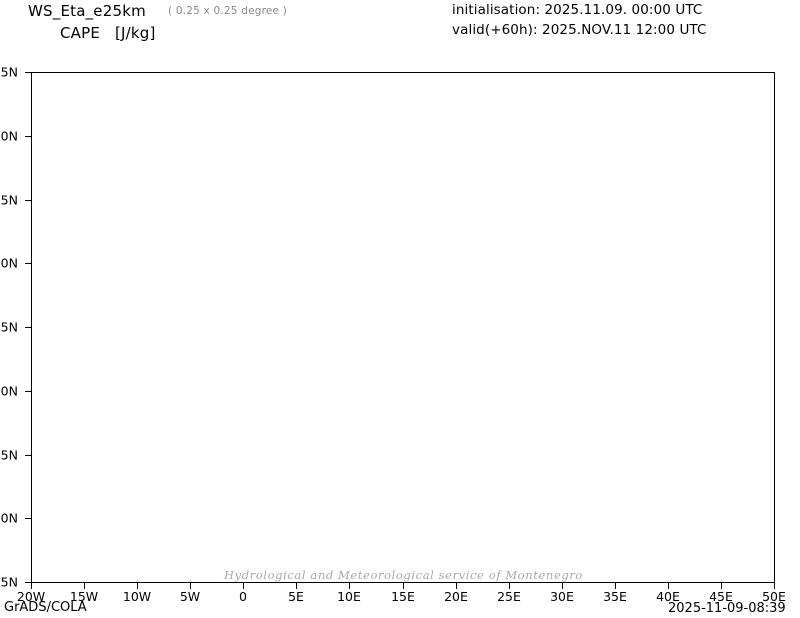 The image size is (800, 618). Describe the element at coordinates (9, 391) in the screenshot. I see `y-axis-label: 40N` at that location.